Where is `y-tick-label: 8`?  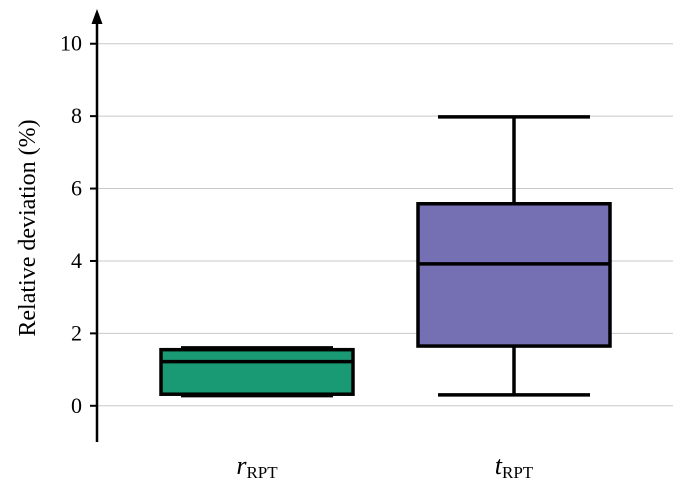
y-tick-label: 8 is located at coordinates (76, 115).